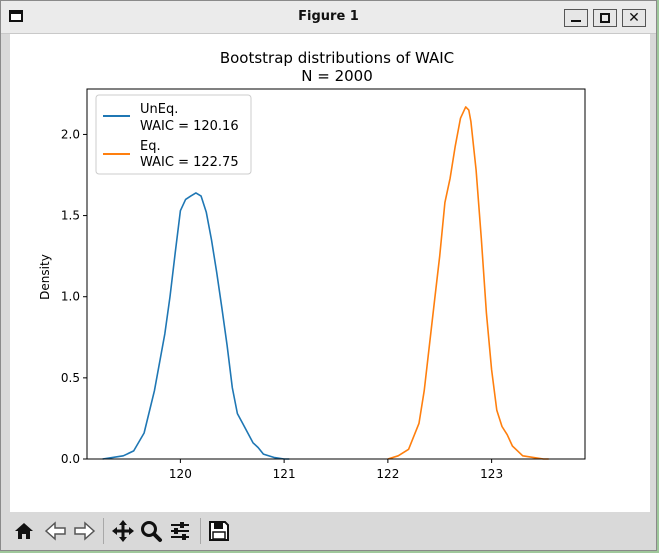  I want to click on title-bar: Figure 1 ✕, so click(328, 17).